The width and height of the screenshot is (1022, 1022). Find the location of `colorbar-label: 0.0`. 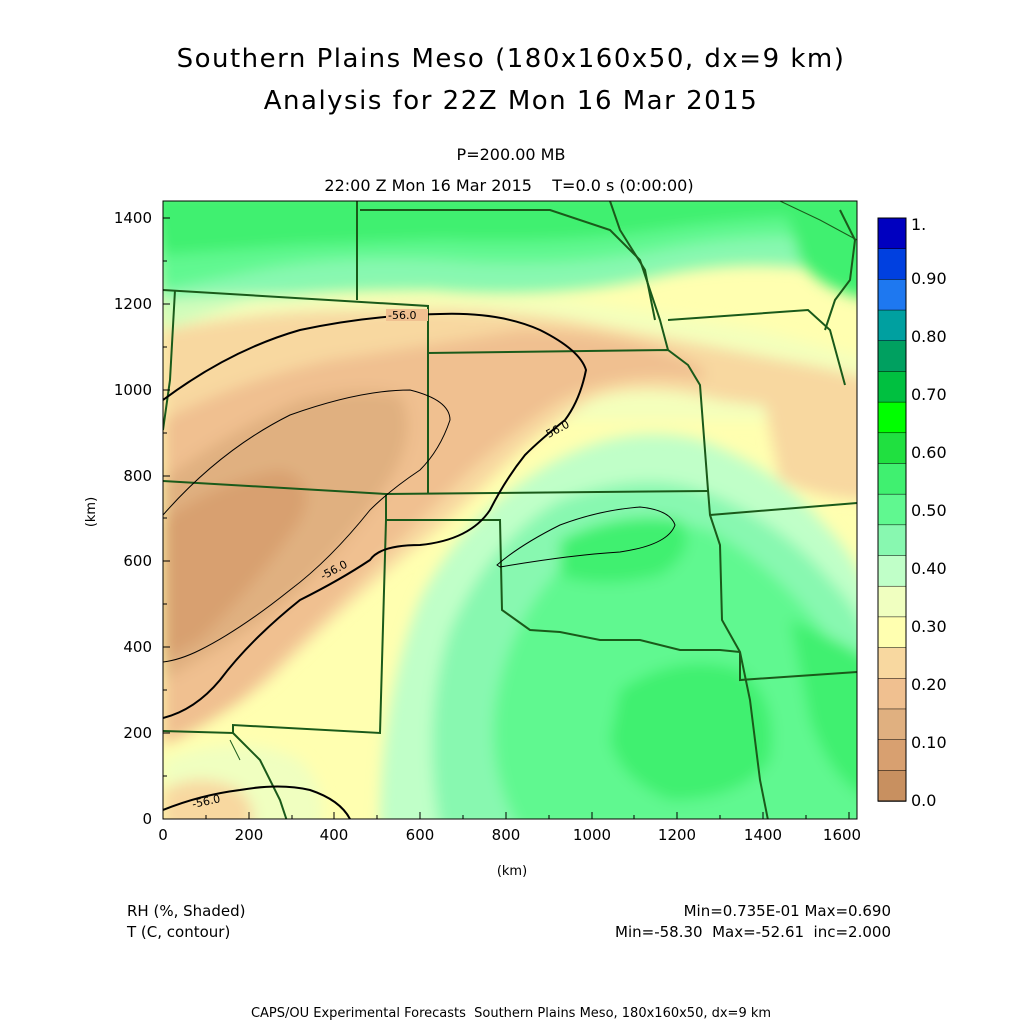

colorbar-label: 0.0 is located at coordinates (923, 800).